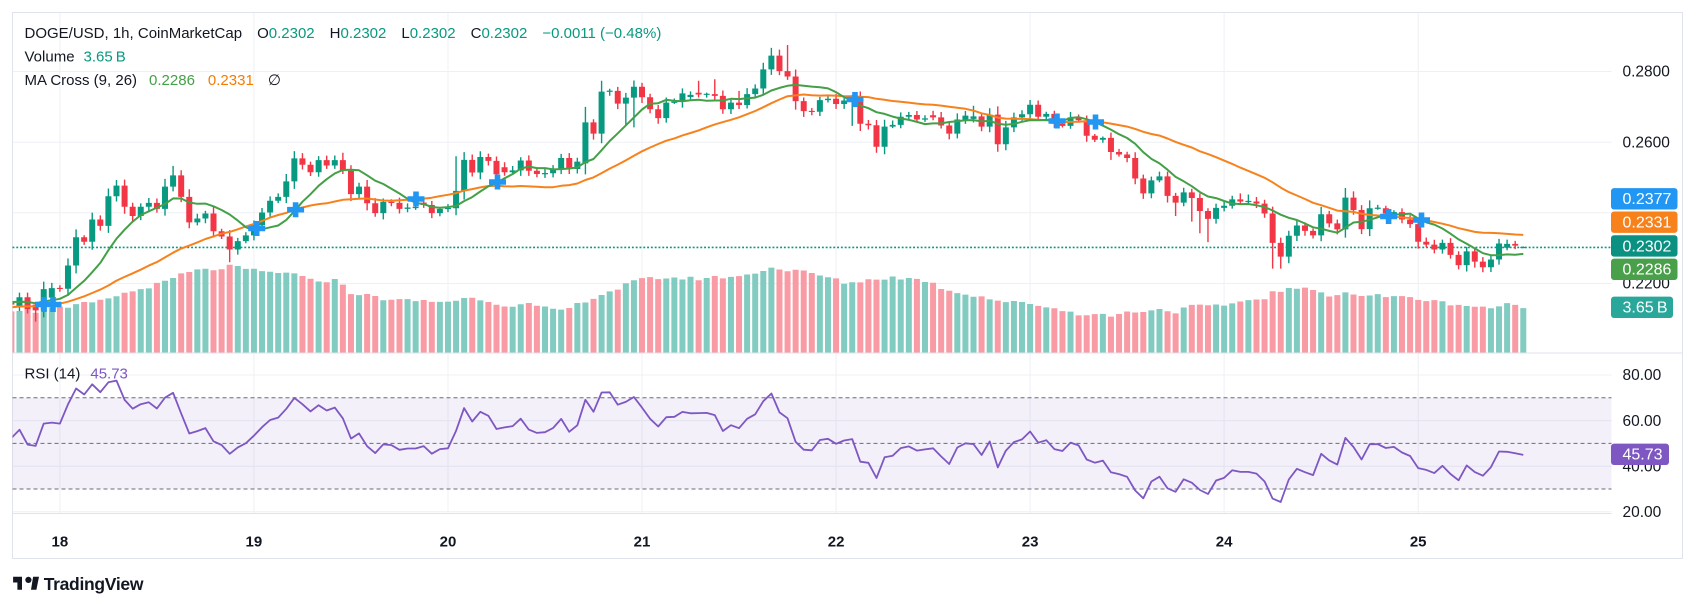  I want to click on svg-text: 0.2302, so click(1647, 246).